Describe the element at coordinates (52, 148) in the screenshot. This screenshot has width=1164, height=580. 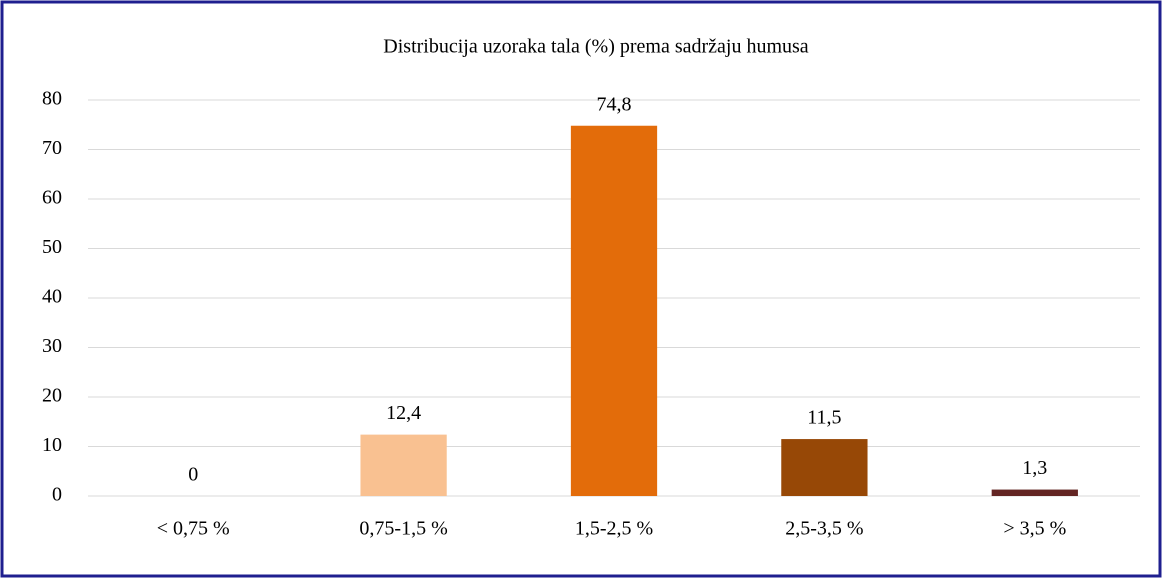
I see `y-tick-label: 70` at that location.